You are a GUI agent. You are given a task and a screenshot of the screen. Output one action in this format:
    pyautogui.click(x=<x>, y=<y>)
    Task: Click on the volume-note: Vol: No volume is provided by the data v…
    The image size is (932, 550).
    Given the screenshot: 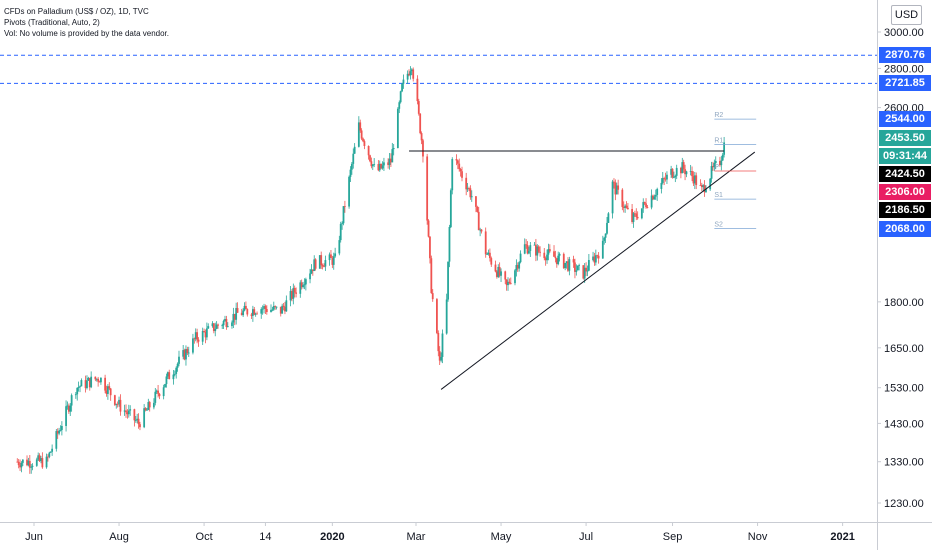 What is the action you would take?
    pyautogui.click(x=86, y=33)
    